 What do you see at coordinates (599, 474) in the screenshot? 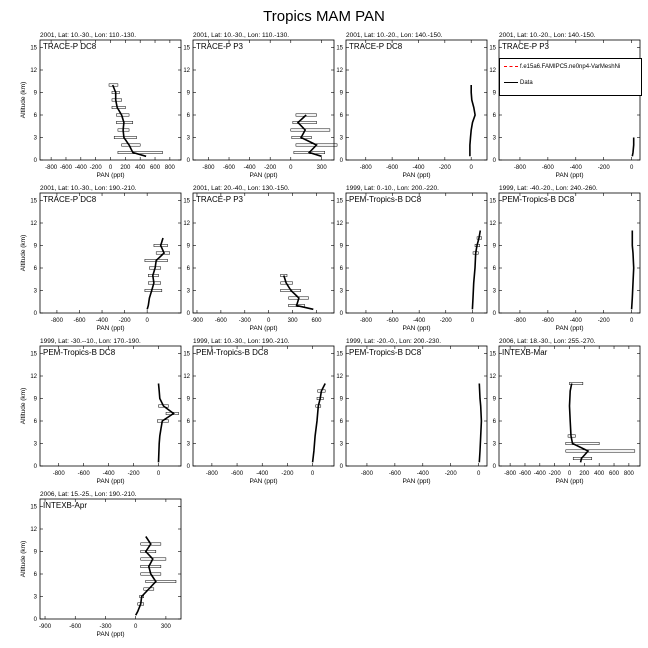
I see `x-tick-label: 400` at bounding box center [599, 474].